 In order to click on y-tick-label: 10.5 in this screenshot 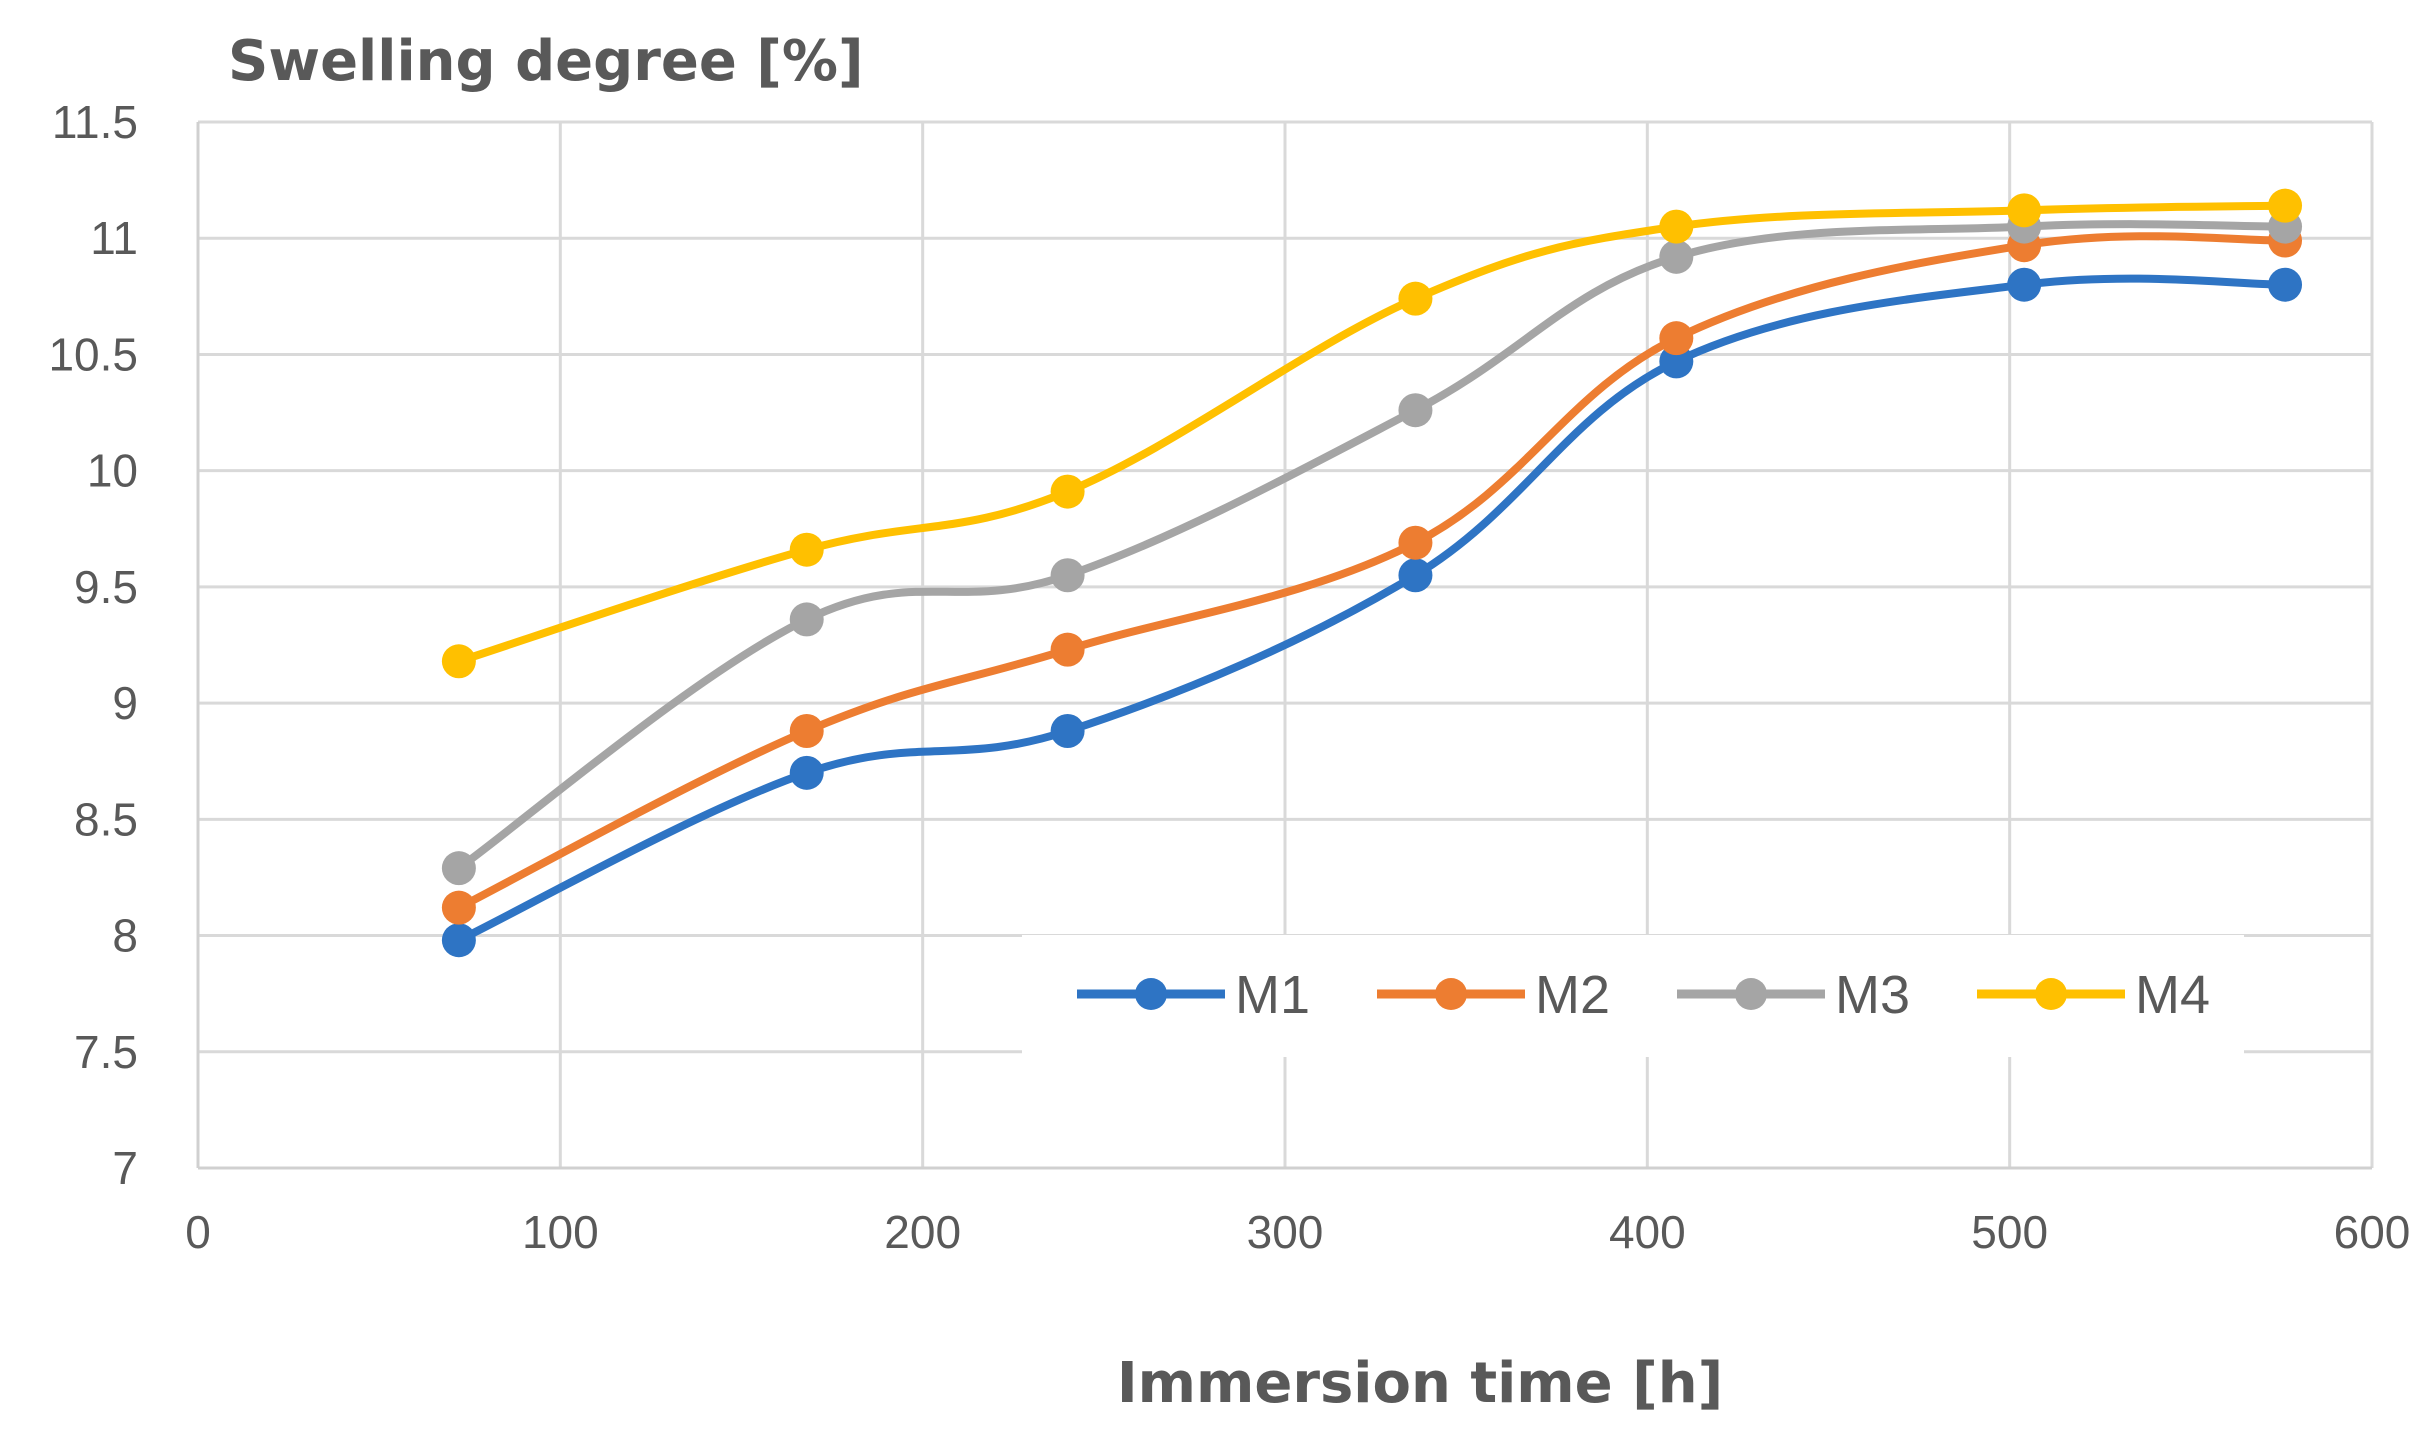, I will do `click(93, 354)`.